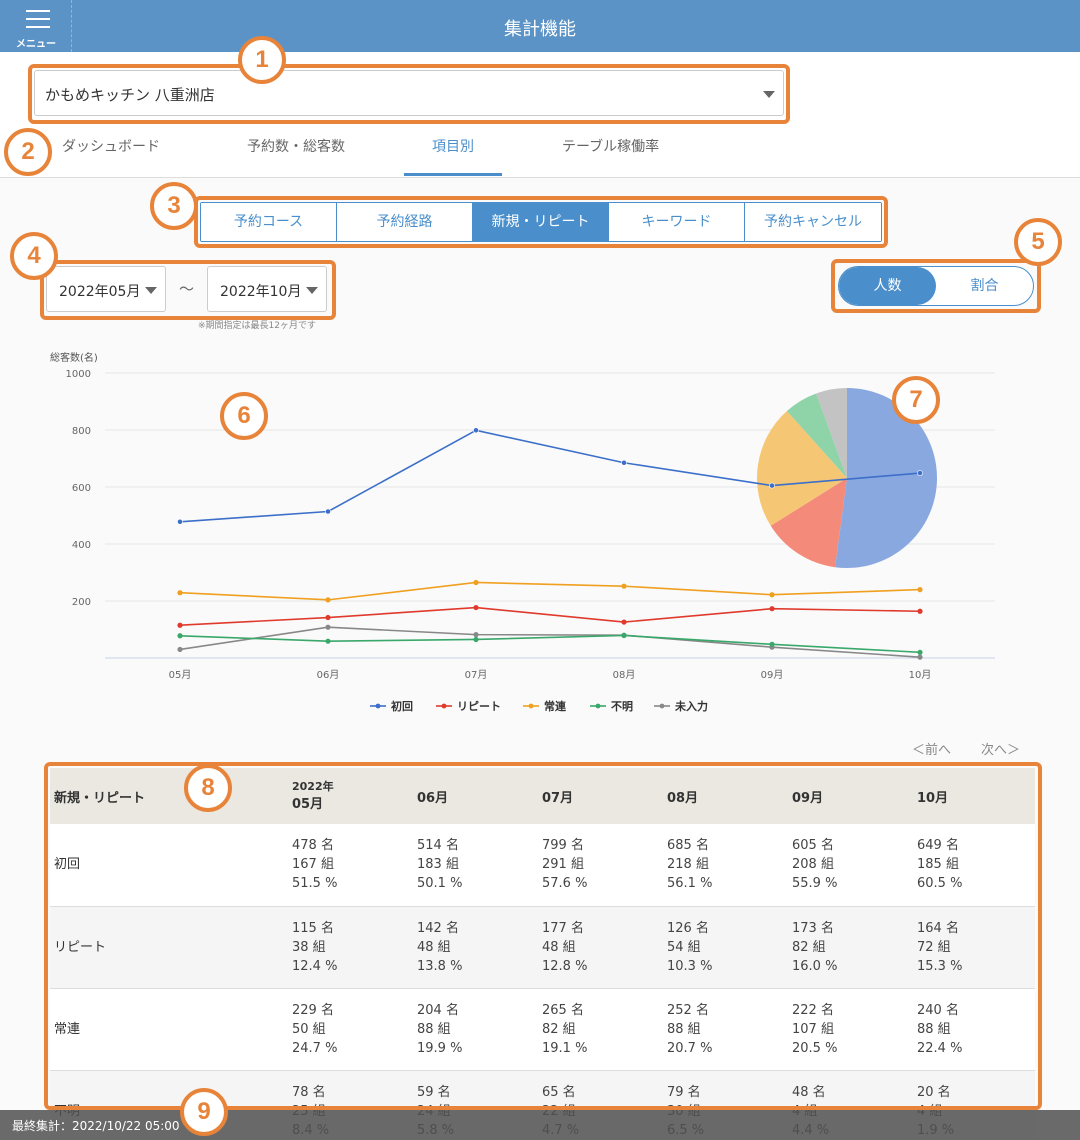 Image resolution: width=1080 pixels, height=1140 pixels. Describe the element at coordinates (813, 928) in the screenshot. I see `cell-value: 173 名` at that location.